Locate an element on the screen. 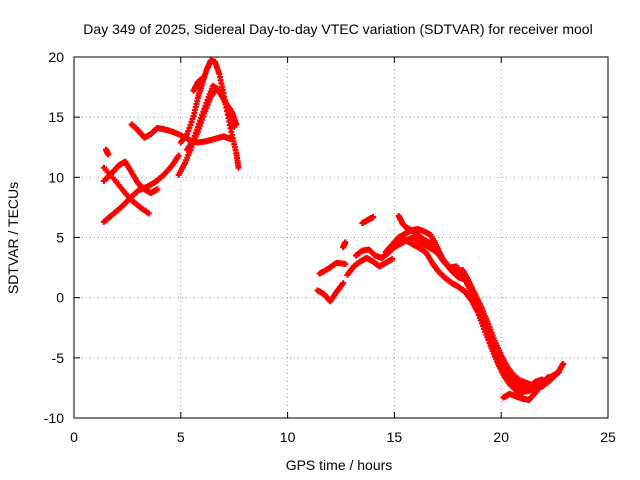 The height and width of the screenshot is (480, 640). y-tick-label: 0 is located at coordinates (60, 298).